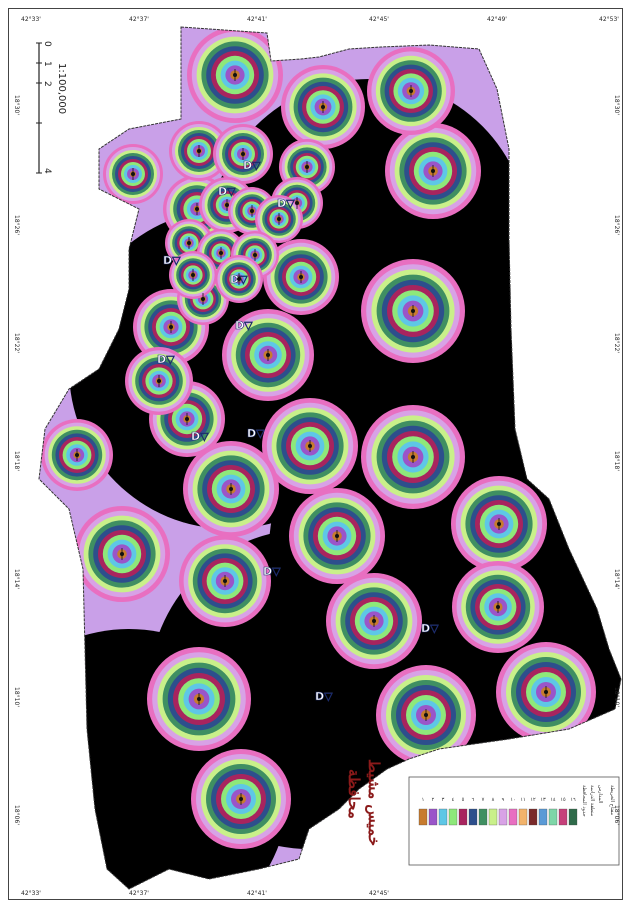 The image size is (631, 910). What do you see at coordinates (61, 88) in the screenshot?
I see `scale-ratio: 1:100,000` at bounding box center [61, 88].